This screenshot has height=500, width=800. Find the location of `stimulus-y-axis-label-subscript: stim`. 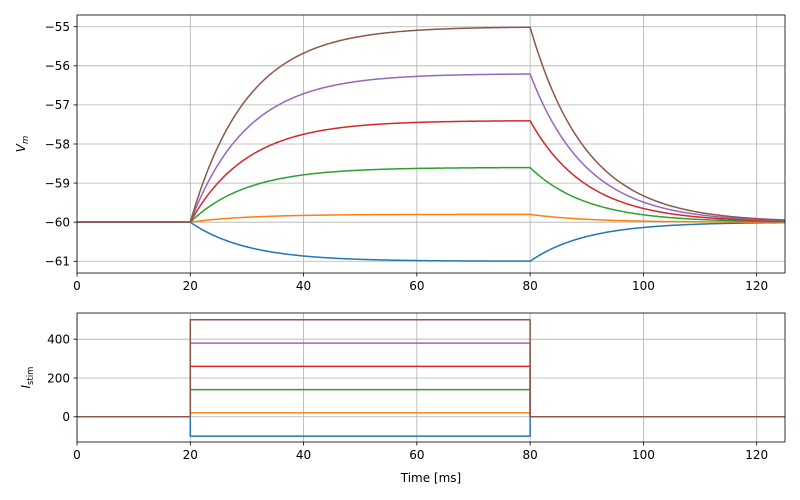

stimulus-y-axis-label-subscript: stim is located at coordinates (31, 376).